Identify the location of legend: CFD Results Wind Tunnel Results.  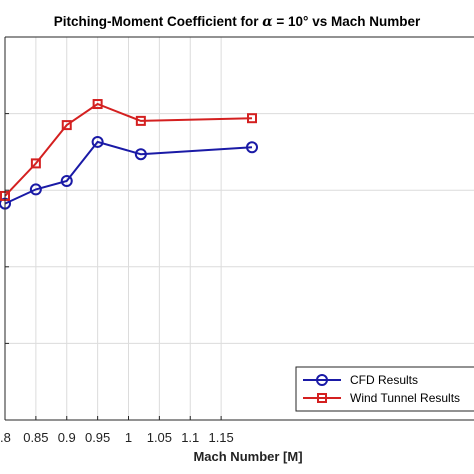
(384, 389).